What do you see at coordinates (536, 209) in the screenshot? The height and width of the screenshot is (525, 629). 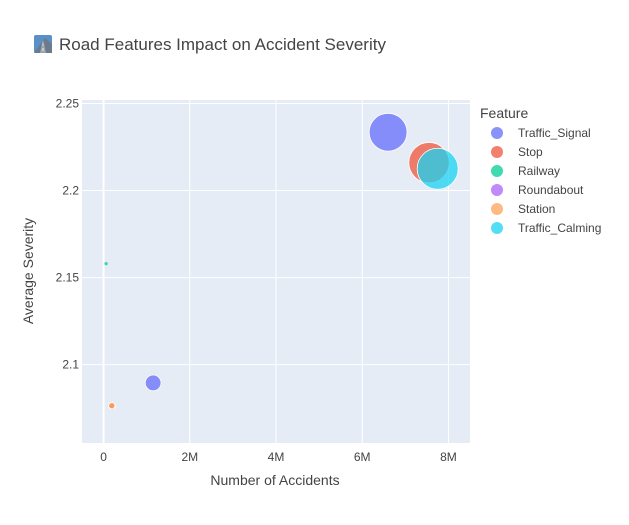 I see `legend-label: Station` at bounding box center [536, 209].